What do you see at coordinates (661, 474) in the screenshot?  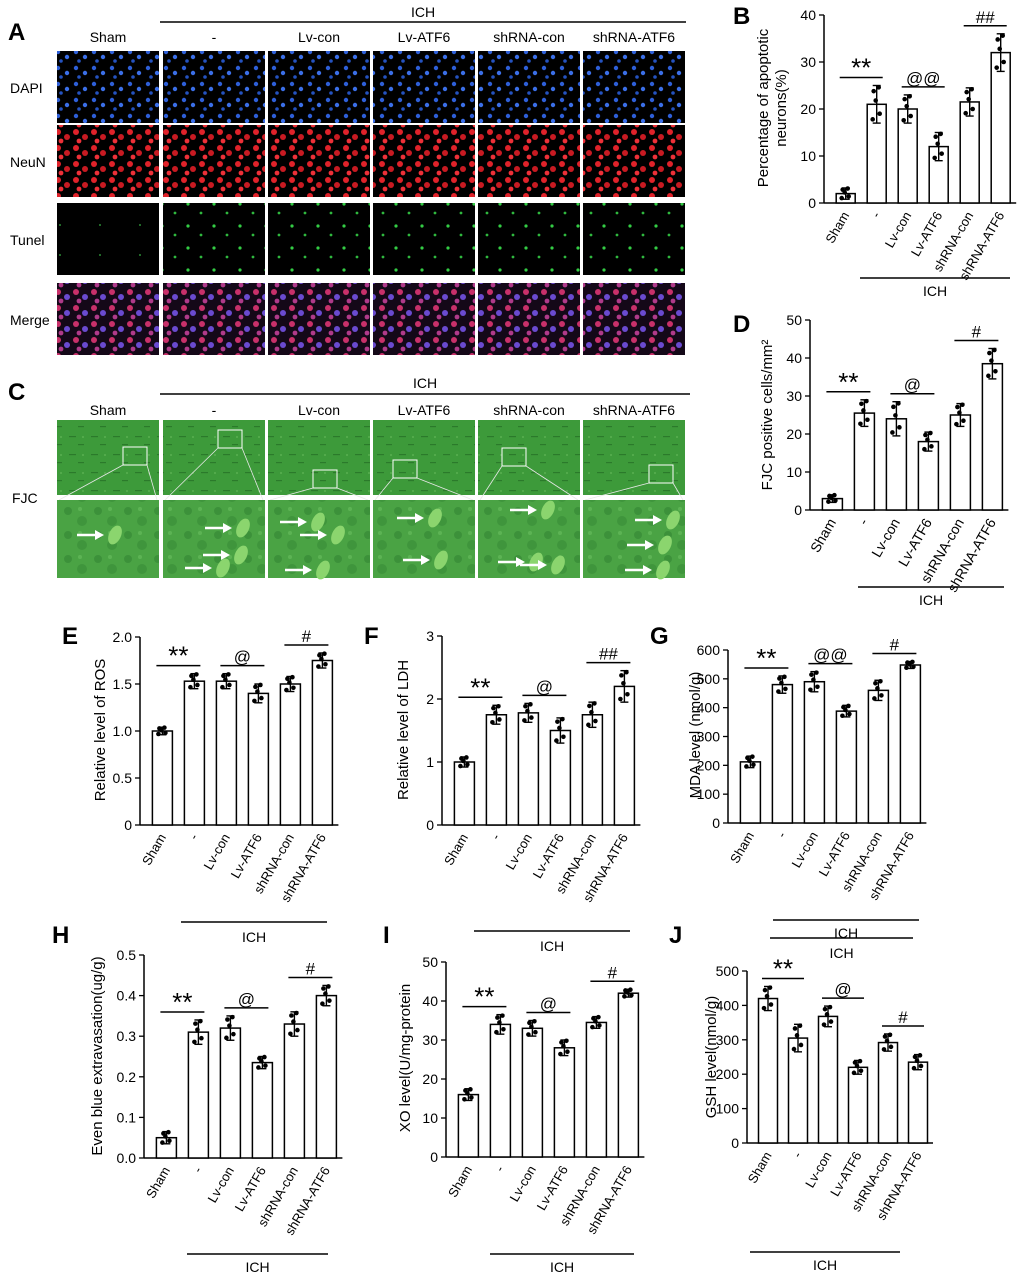 I see `zoom-box` at bounding box center [661, 474].